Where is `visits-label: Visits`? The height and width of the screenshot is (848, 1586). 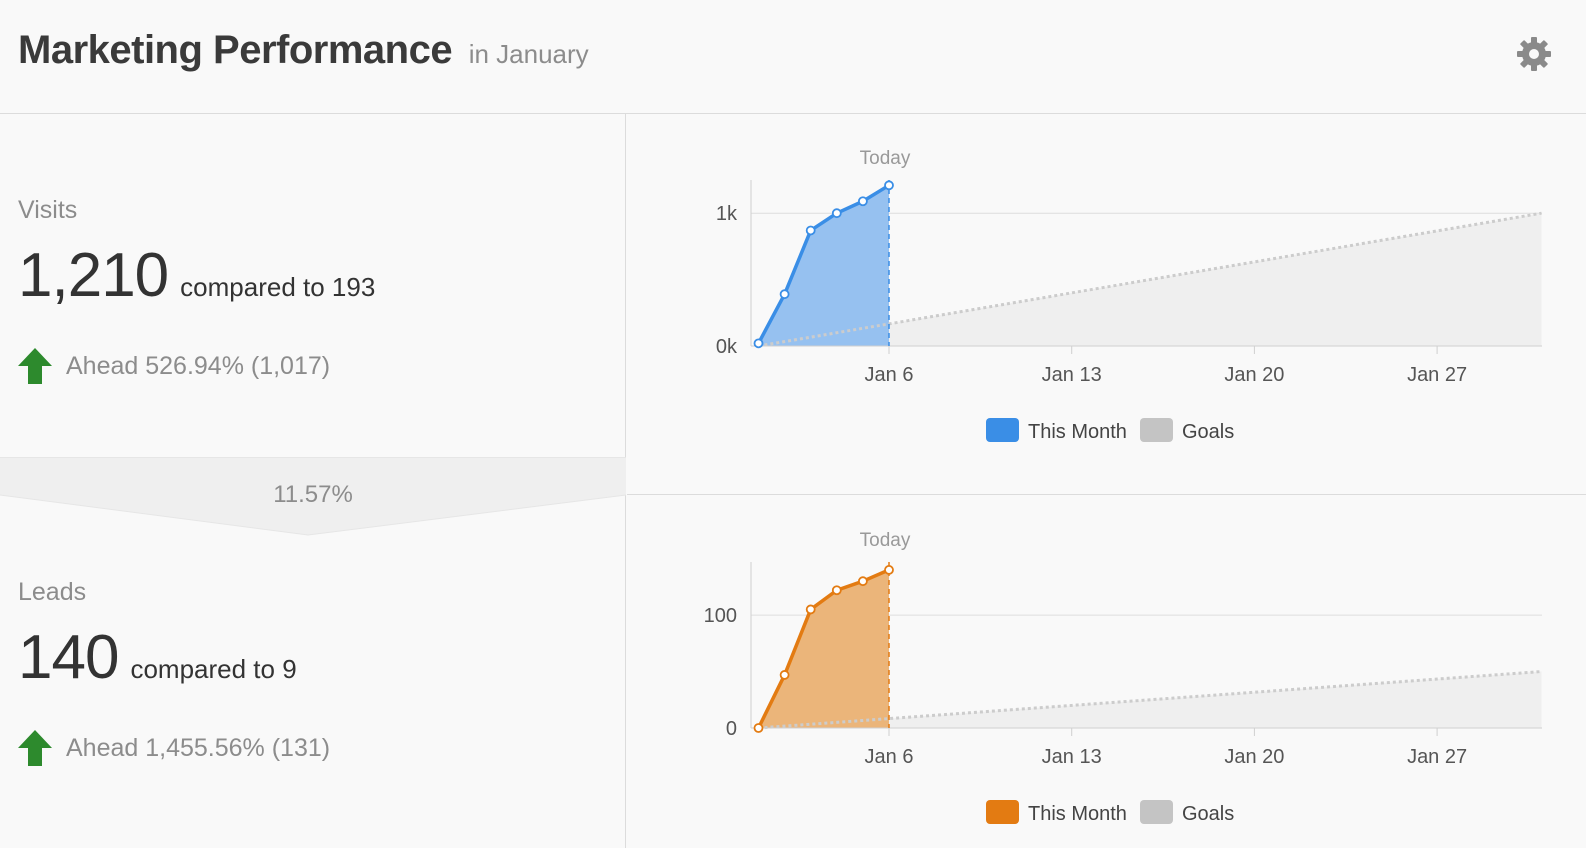
visits-label: Visits is located at coordinates (48, 210).